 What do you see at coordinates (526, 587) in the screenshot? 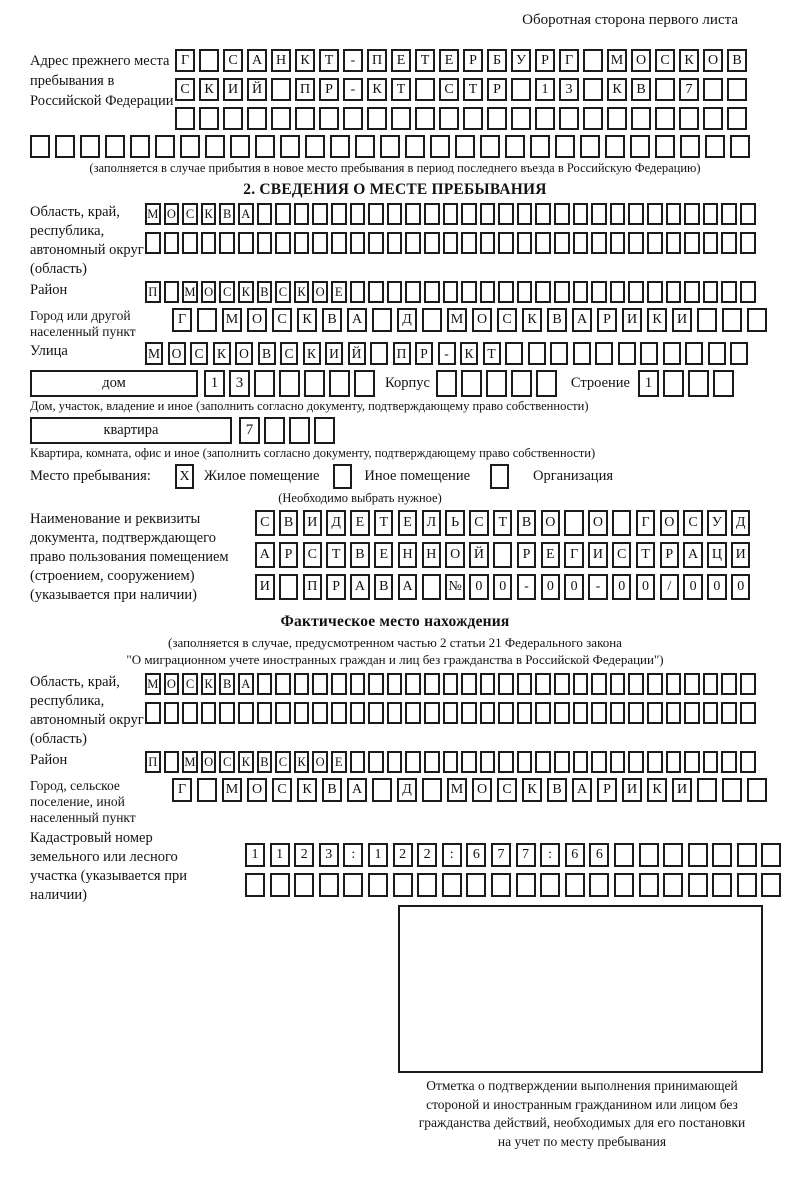
I see `char-box: -` at bounding box center [526, 587].